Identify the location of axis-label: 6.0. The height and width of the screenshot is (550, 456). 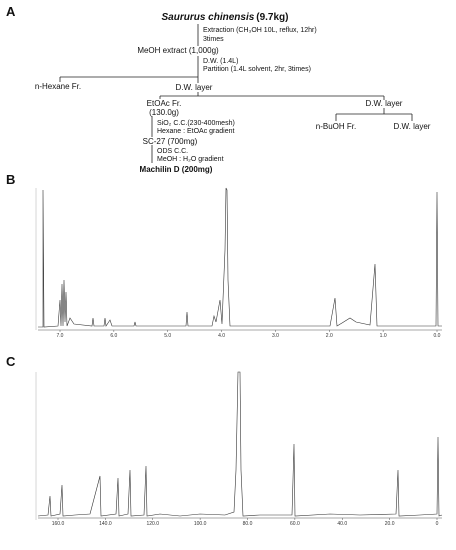
(113, 336).